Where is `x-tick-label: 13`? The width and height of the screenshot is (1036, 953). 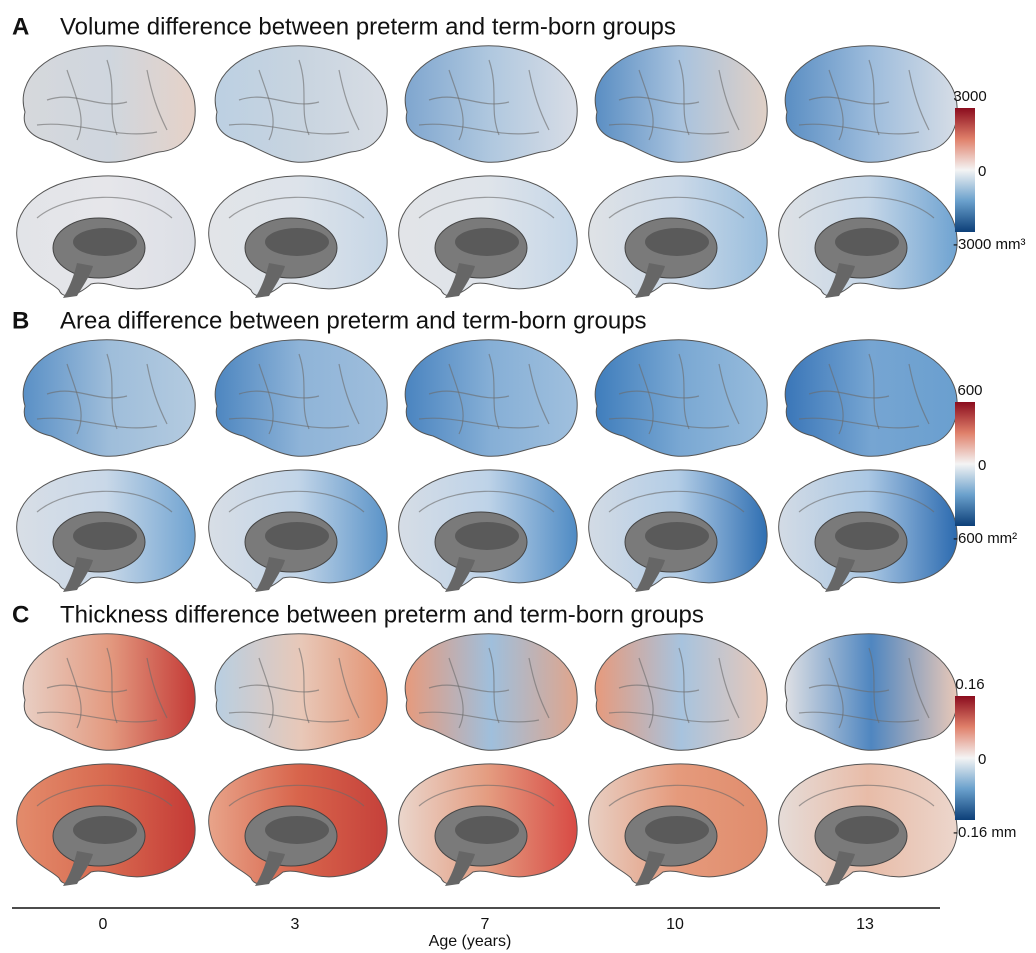 x-tick-label: 13 is located at coordinates (865, 924).